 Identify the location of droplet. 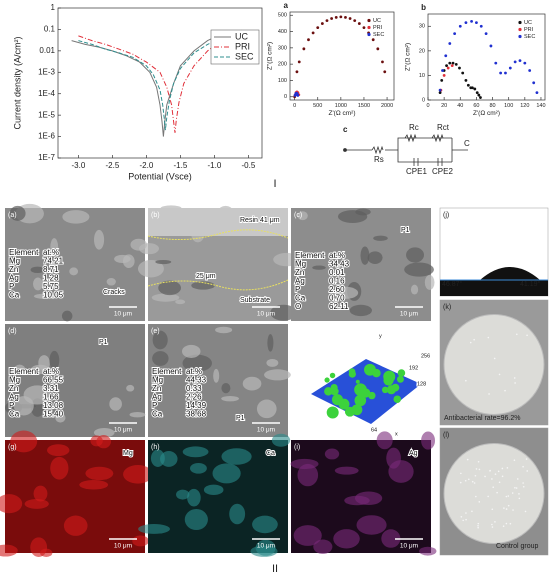
(510, 273).